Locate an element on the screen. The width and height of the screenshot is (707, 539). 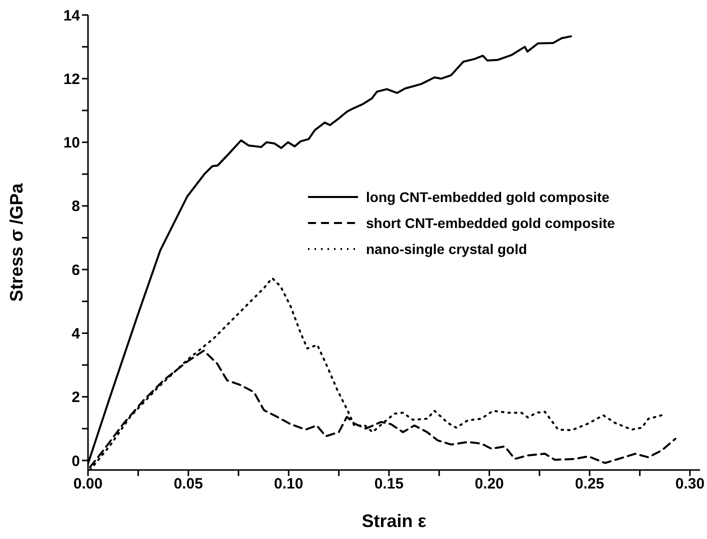
y-tick-label: 6 is located at coordinates (76, 270).